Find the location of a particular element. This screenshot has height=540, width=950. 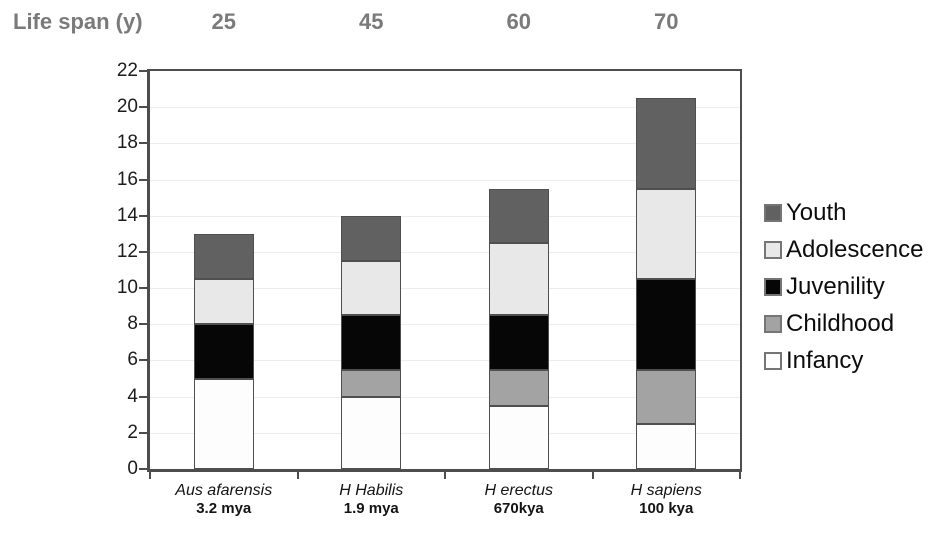

y-tick-label: 20 is located at coordinates (127, 107).